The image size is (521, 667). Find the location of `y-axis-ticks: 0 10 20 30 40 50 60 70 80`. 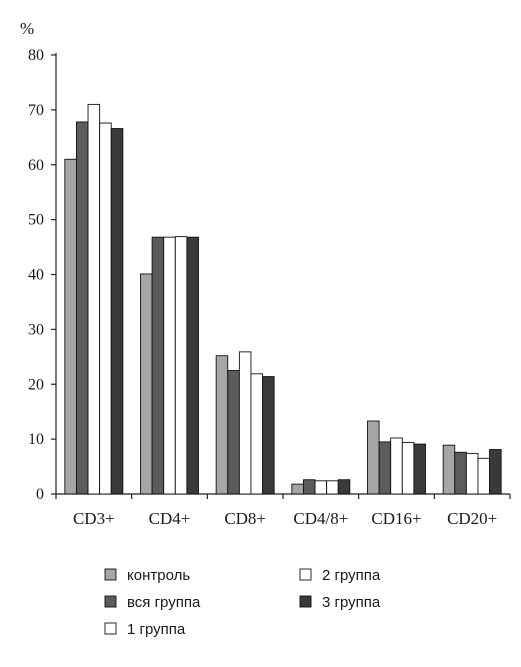

y-axis-ticks: 0 10 20 30 40 50 60 70 80 is located at coordinates (42, 275).